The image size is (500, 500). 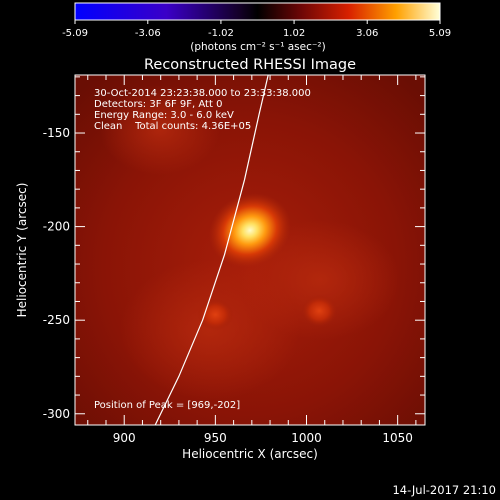 I want to click on annotation-detectors: Detectors: 3F 6F 9F, Att 0, so click(x=158, y=104).